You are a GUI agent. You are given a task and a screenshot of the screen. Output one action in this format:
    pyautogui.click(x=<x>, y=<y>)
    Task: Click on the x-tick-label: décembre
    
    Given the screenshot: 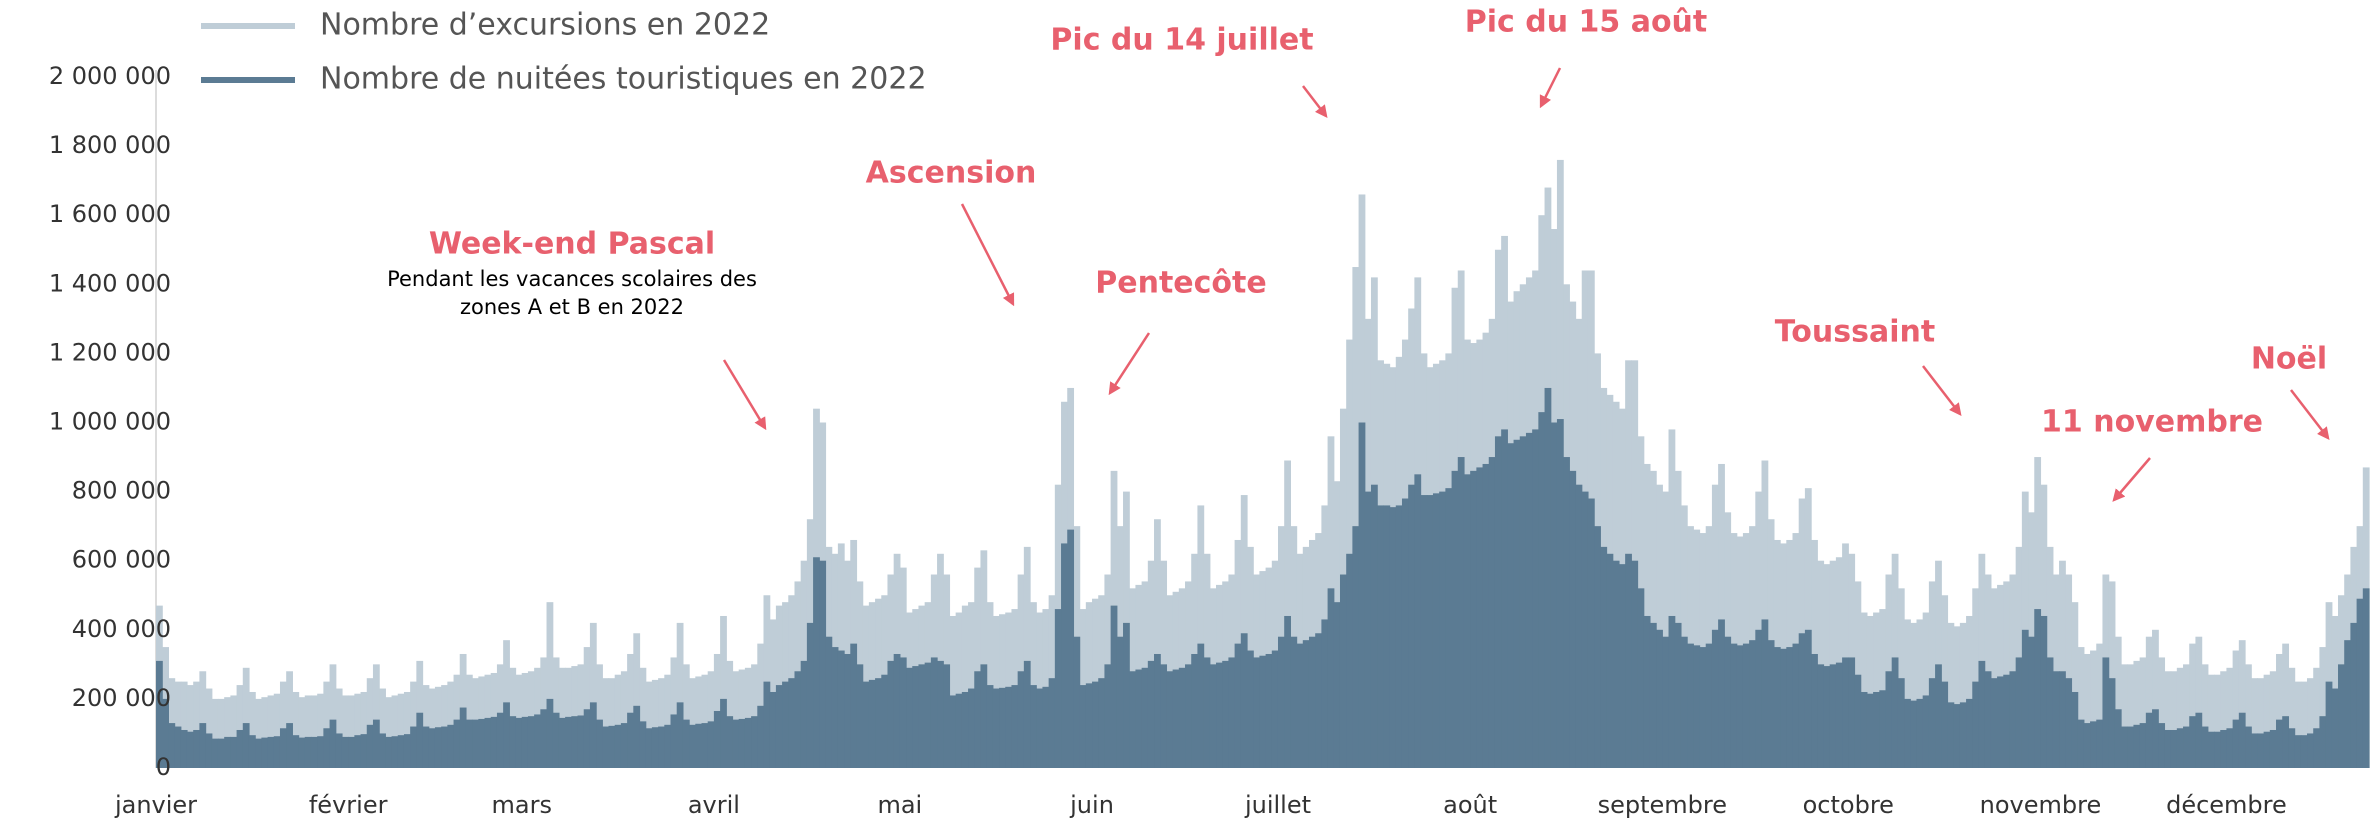 What is the action you would take?
    pyautogui.click(x=2226, y=805)
    